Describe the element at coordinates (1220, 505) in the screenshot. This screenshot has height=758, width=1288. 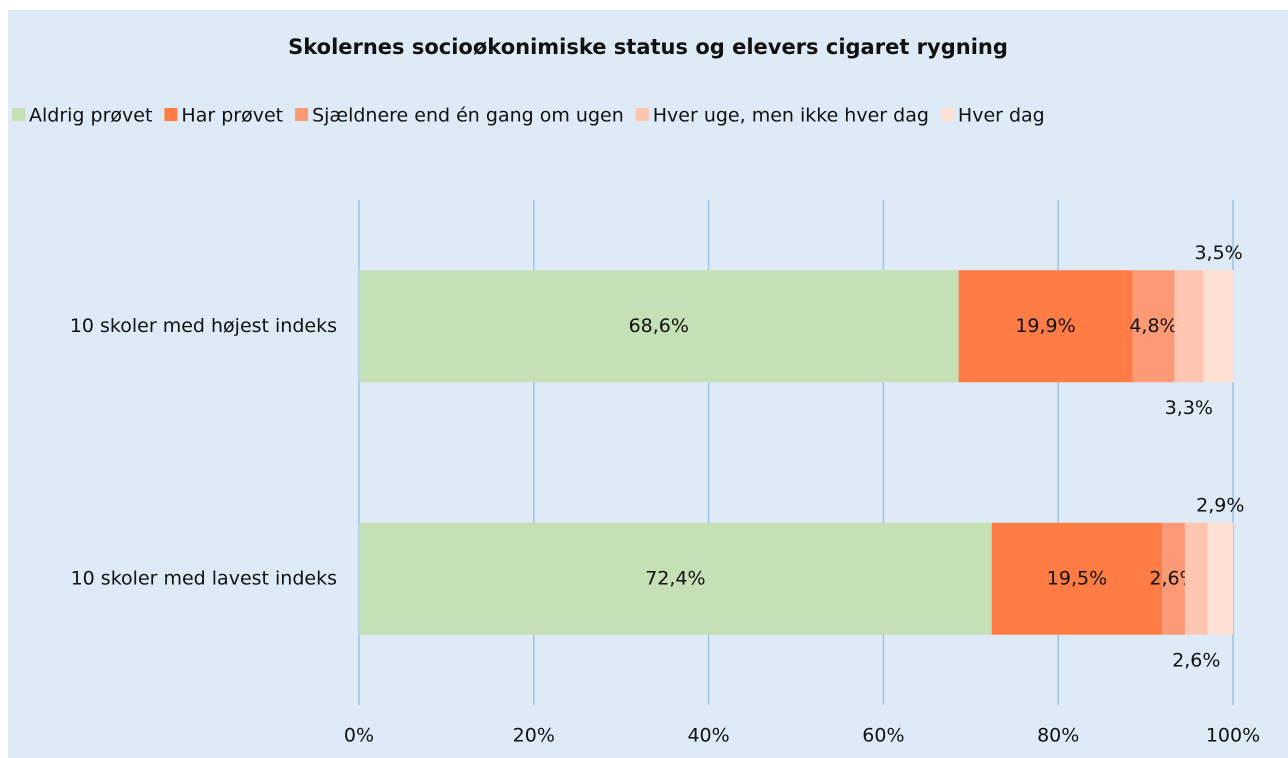
I see `data-label: 2,9%` at that location.